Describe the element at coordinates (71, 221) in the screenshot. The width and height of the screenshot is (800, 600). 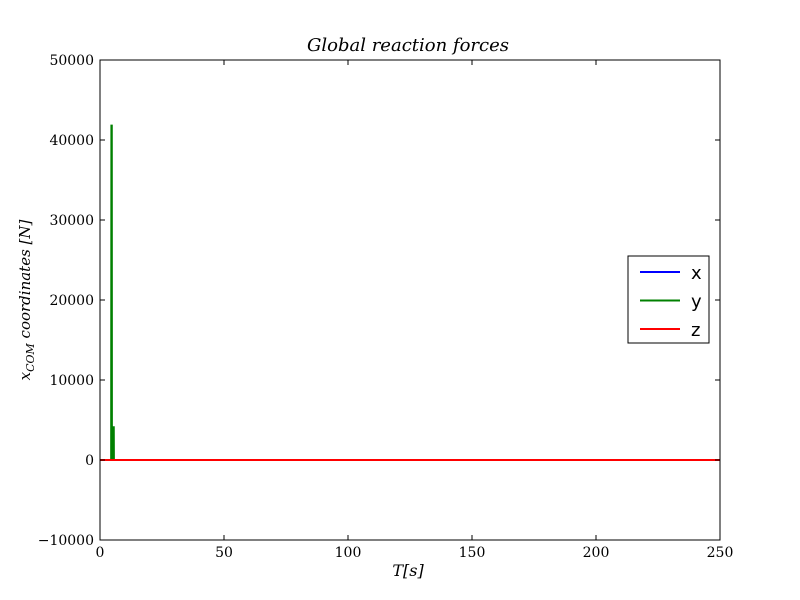
I see `y-tick-label: 30000` at that location.